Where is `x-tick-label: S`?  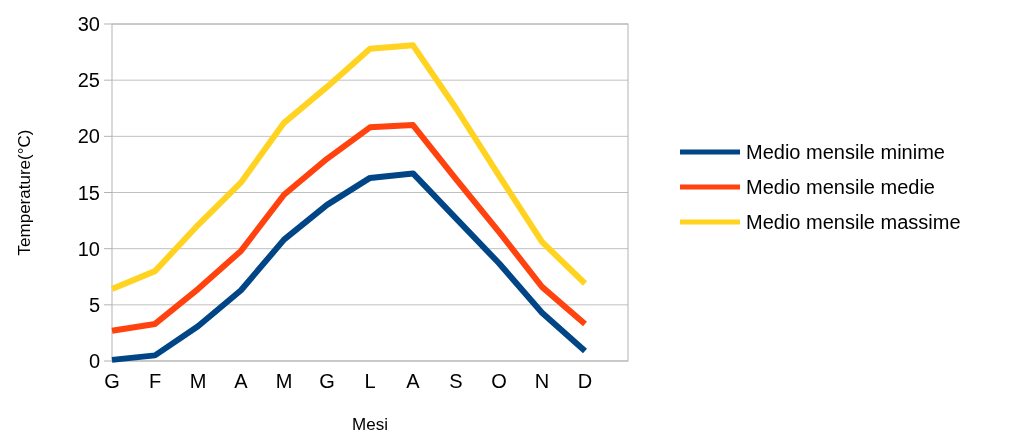 x-tick-label: S is located at coordinates (456, 381).